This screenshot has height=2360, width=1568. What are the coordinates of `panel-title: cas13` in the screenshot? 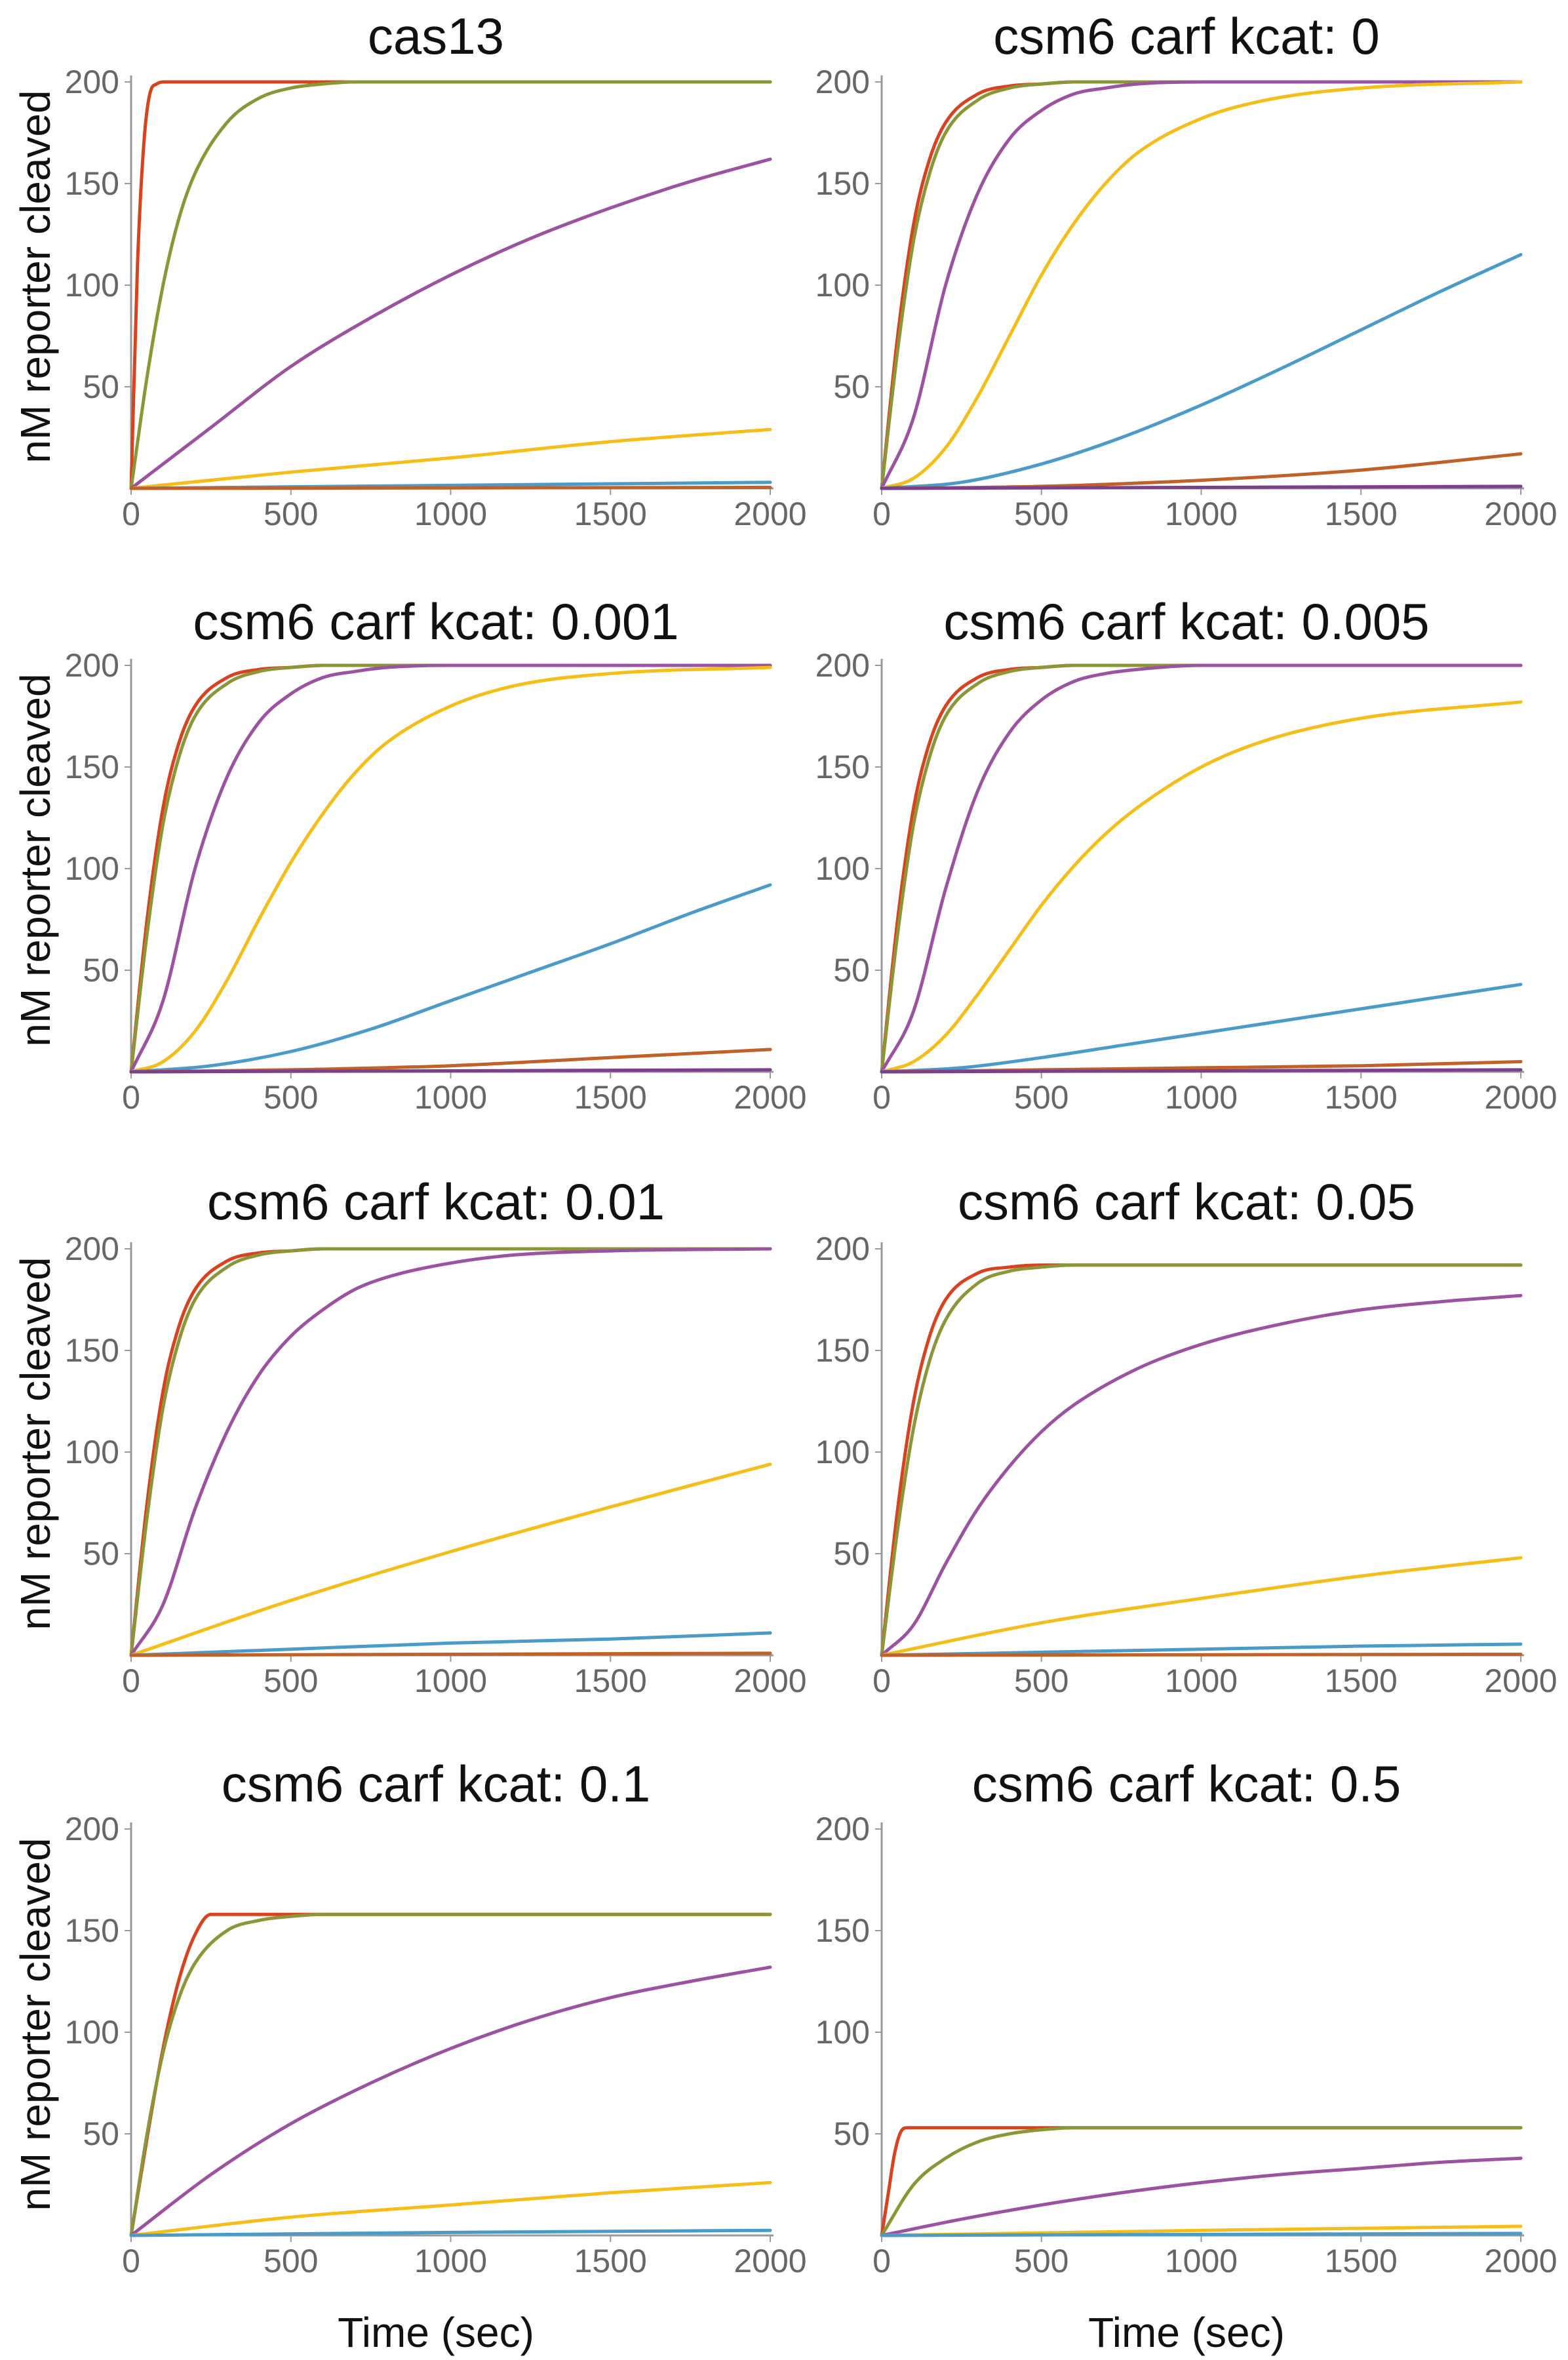 It's located at (436, 36).